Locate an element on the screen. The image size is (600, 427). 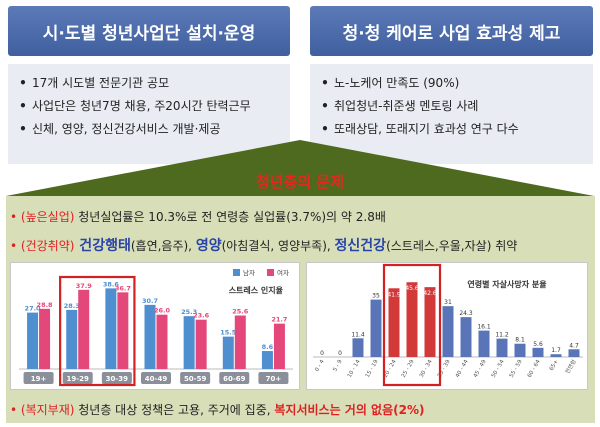
list-item: • 신체, 영양, 정신건강서비스 개발·제공 is located at coordinates (120, 129).